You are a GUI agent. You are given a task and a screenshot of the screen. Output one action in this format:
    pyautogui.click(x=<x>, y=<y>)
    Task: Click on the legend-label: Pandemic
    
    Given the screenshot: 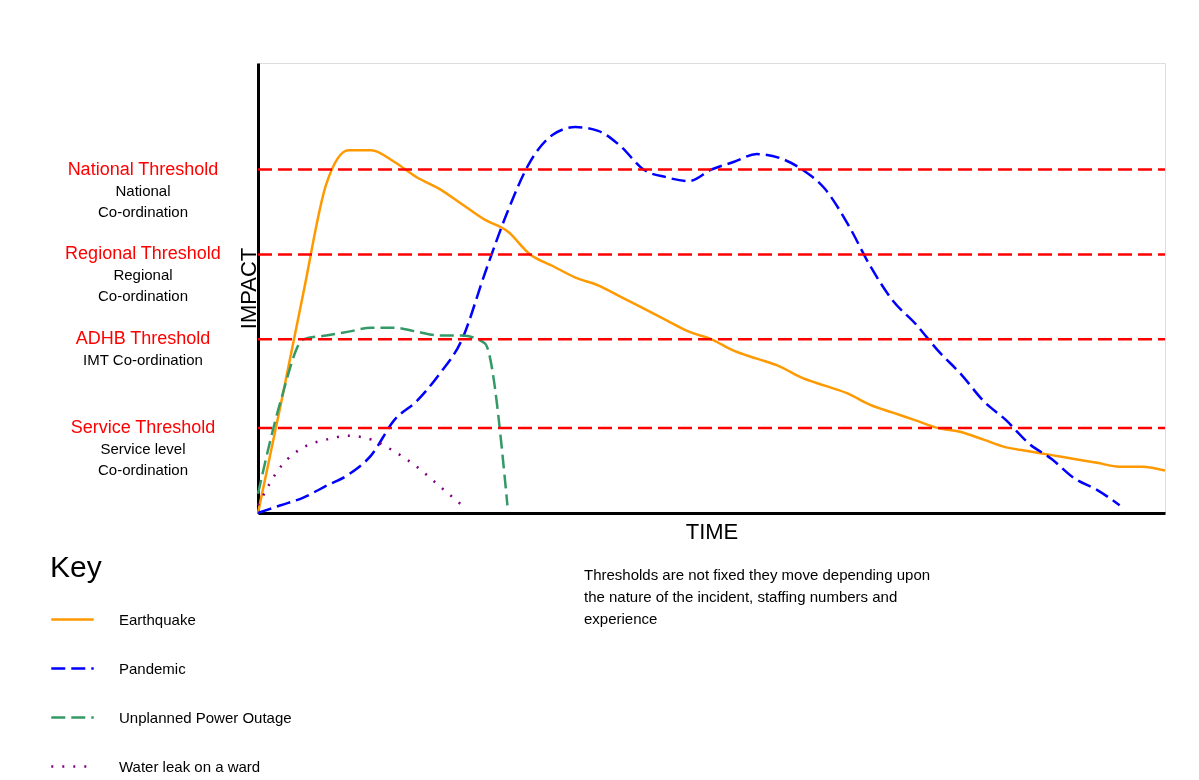 What is the action you would take?
    pyautogui.click(x=153, y=668)
    